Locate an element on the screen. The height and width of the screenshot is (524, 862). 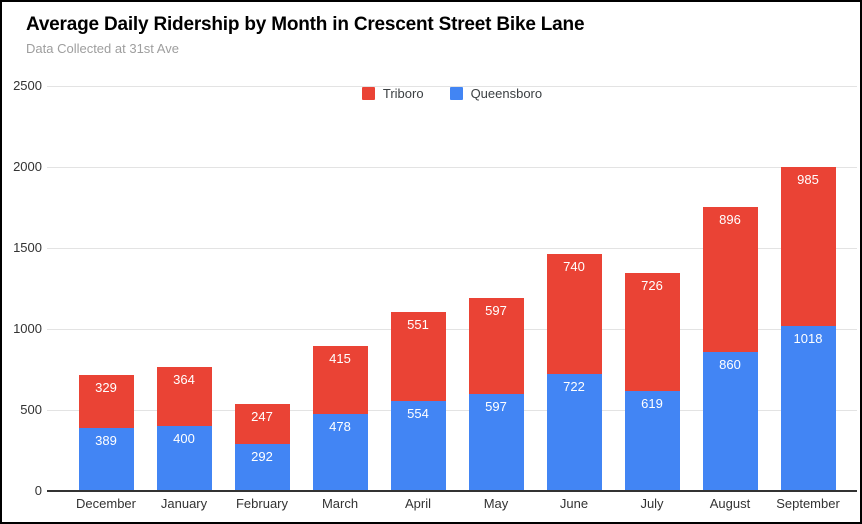
x-axis-label-july: July is located at coordinates (652, 503).